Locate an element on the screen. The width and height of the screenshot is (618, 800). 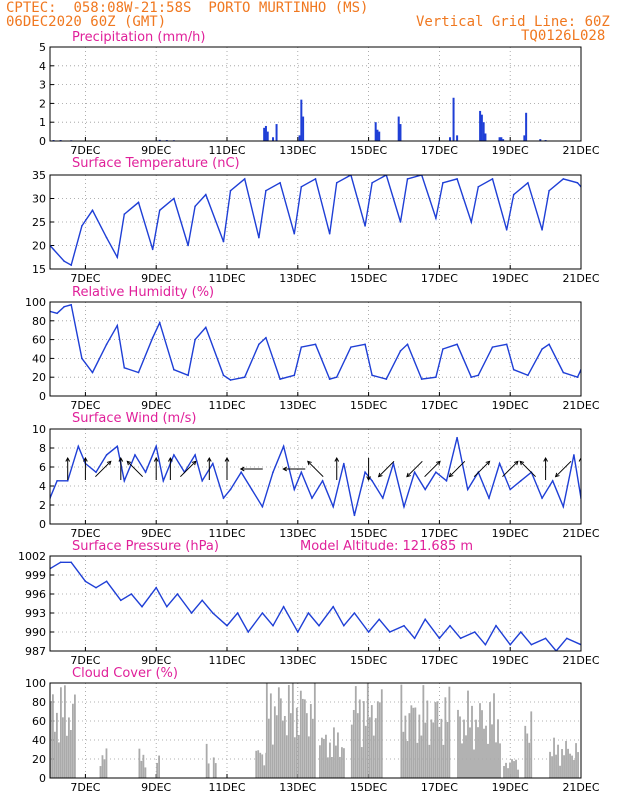
panel-title: Surface Wind (m/s) is located at coordinates (134, 418).